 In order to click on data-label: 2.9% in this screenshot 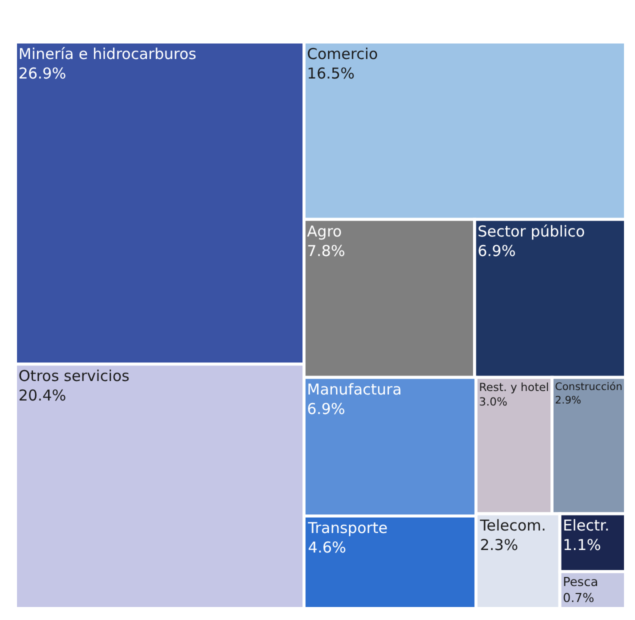, I will do `click(568, 400)`.